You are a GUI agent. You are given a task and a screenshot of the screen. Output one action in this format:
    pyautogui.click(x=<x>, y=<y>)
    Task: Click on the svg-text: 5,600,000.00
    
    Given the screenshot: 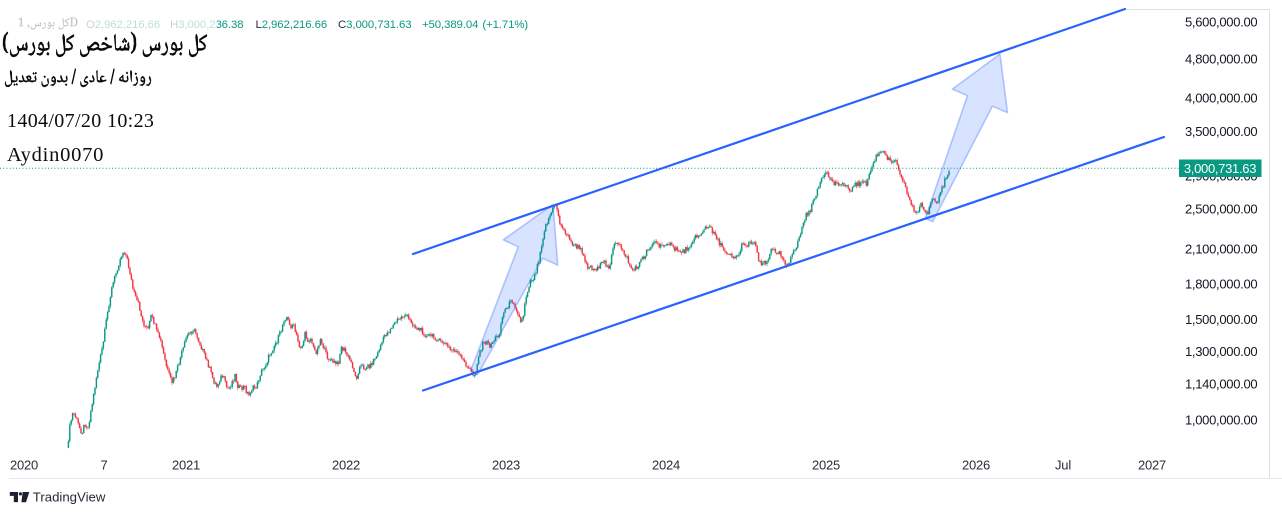 What is the action you would take?
    pyautogui.click(x=1221, y=22)
    